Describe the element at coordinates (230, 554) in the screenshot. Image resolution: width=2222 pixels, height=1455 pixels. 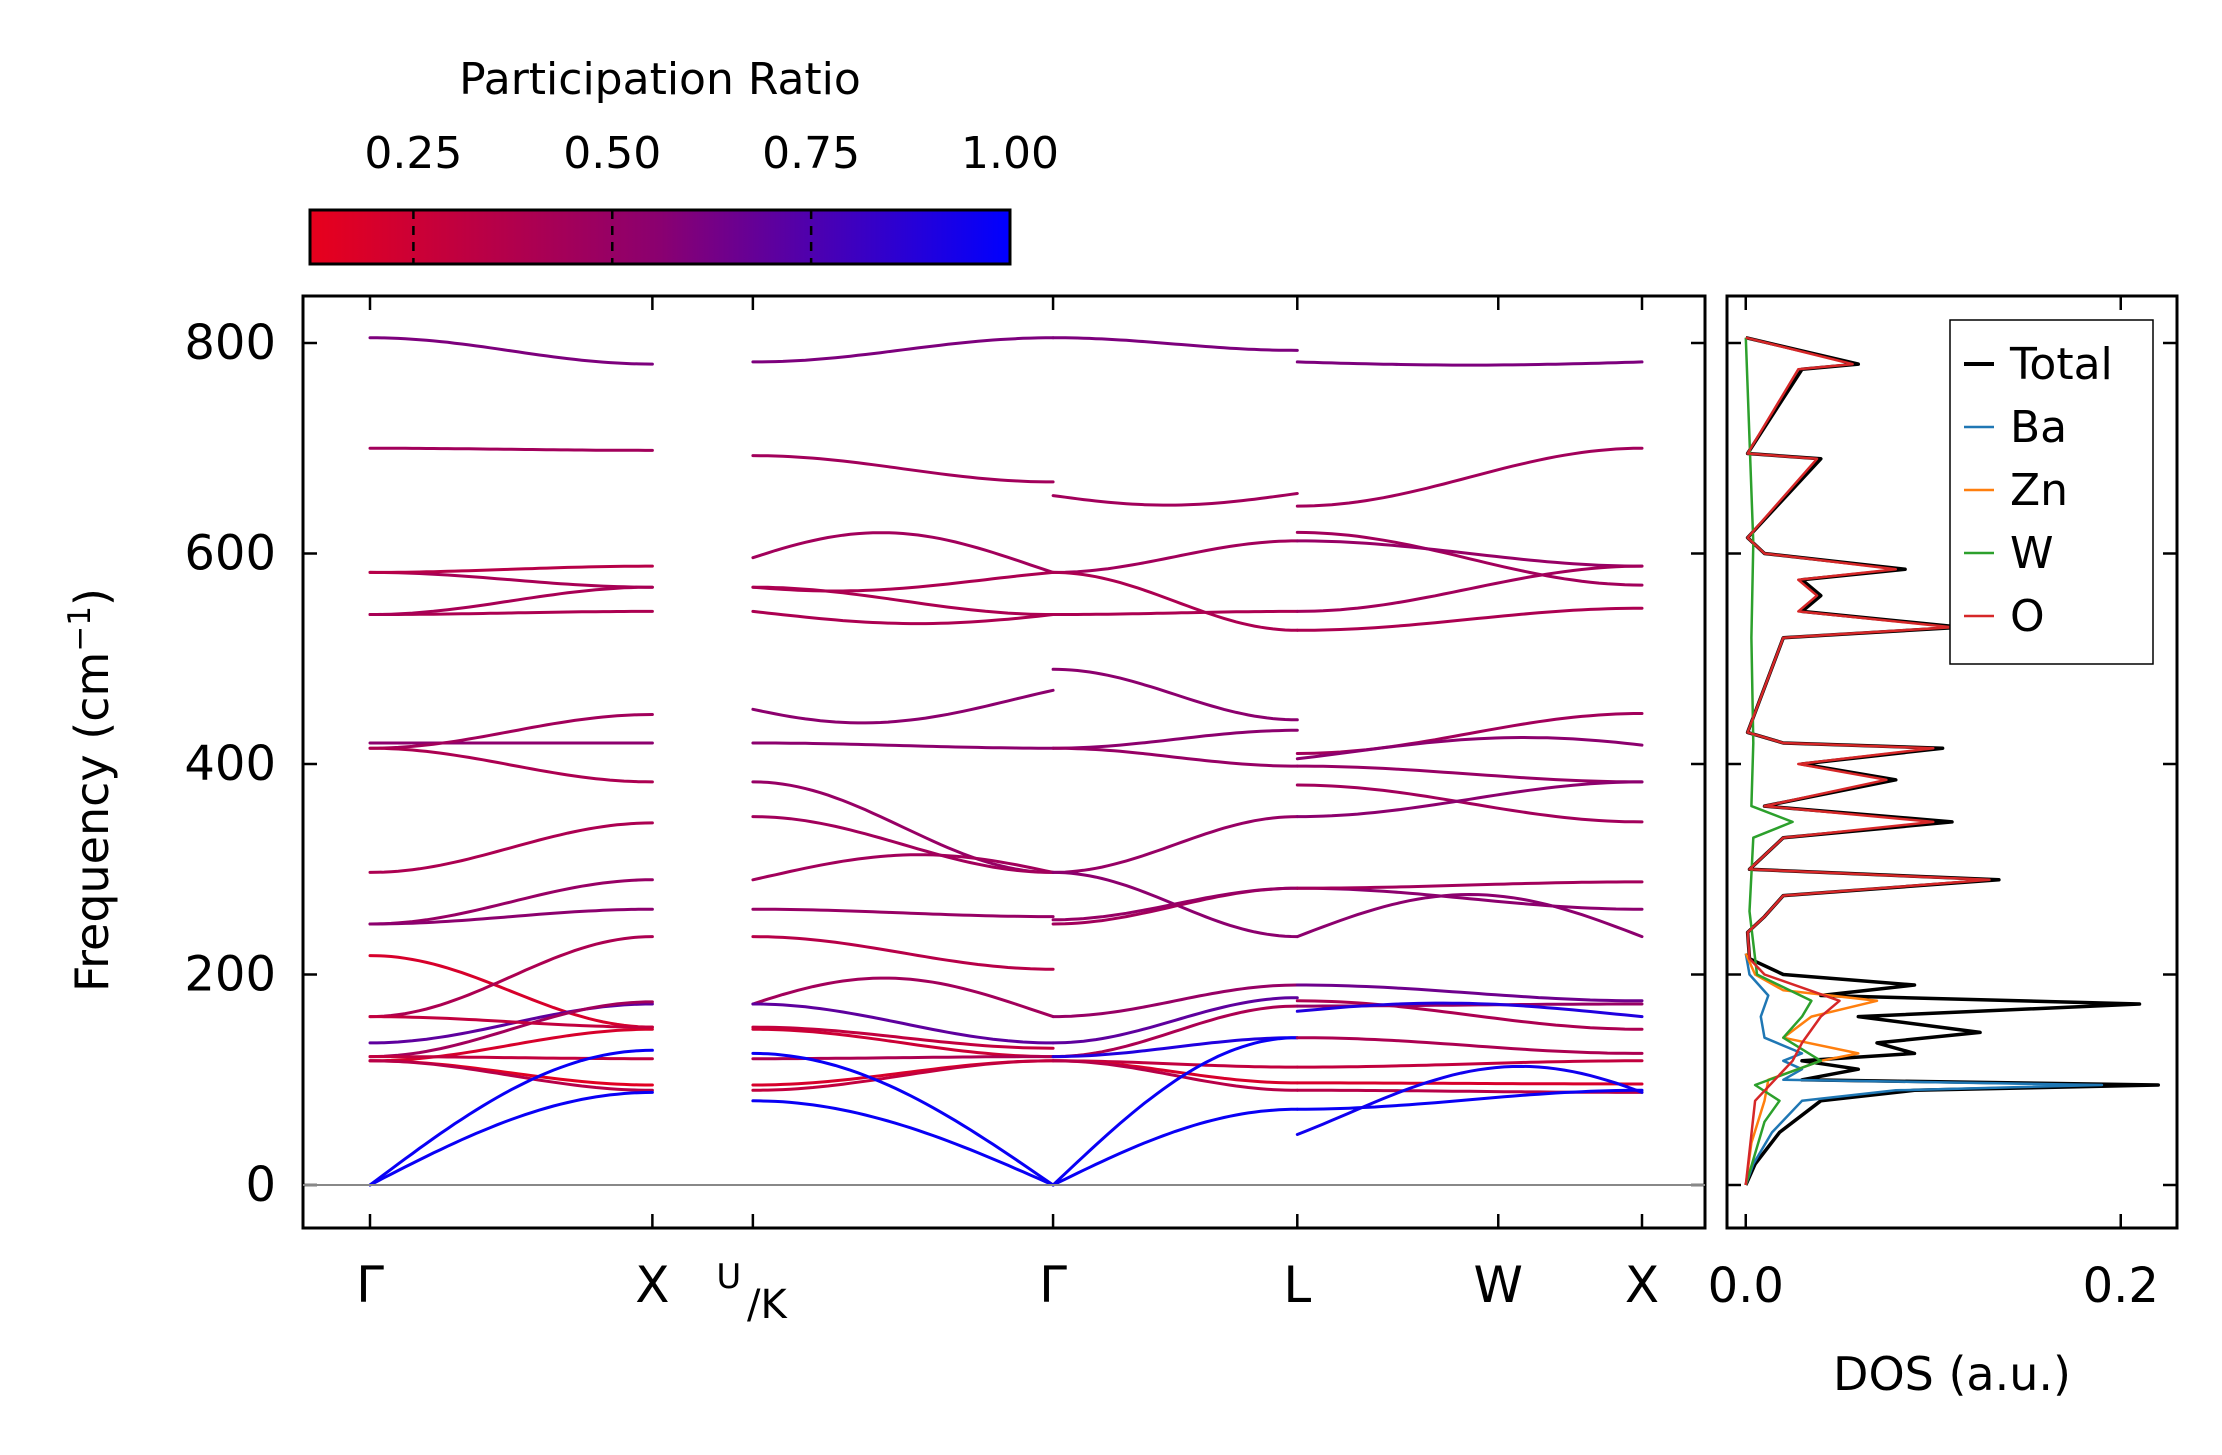
I see `y-tick-label: 600` at that location.